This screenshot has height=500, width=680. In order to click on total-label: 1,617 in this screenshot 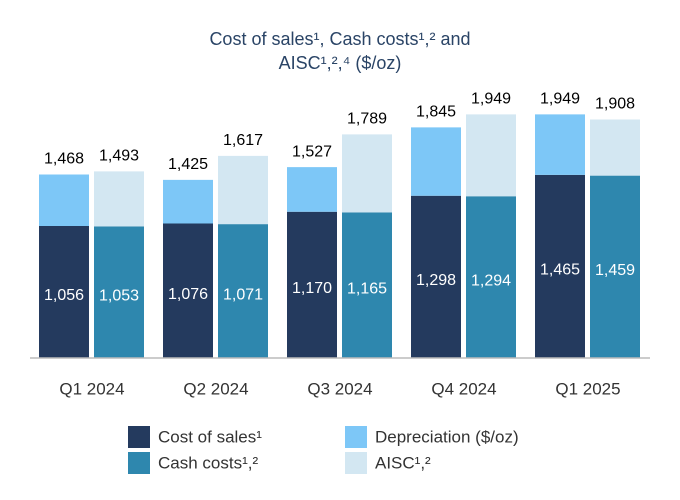, I will do `click(243, 140)`.